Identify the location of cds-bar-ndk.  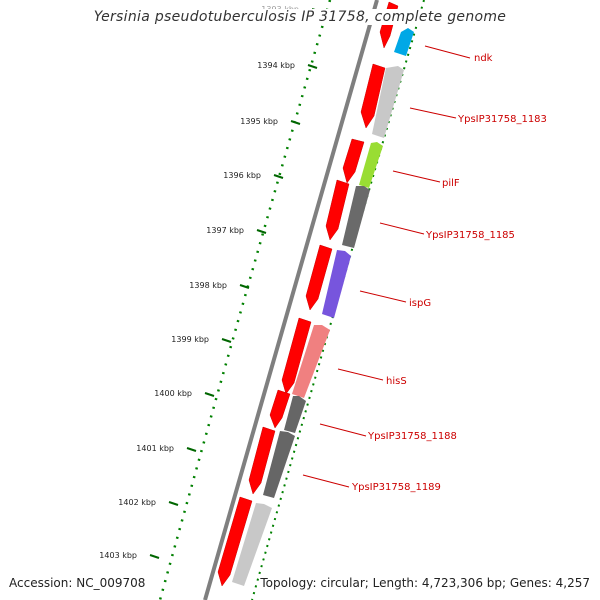
(404, 42).